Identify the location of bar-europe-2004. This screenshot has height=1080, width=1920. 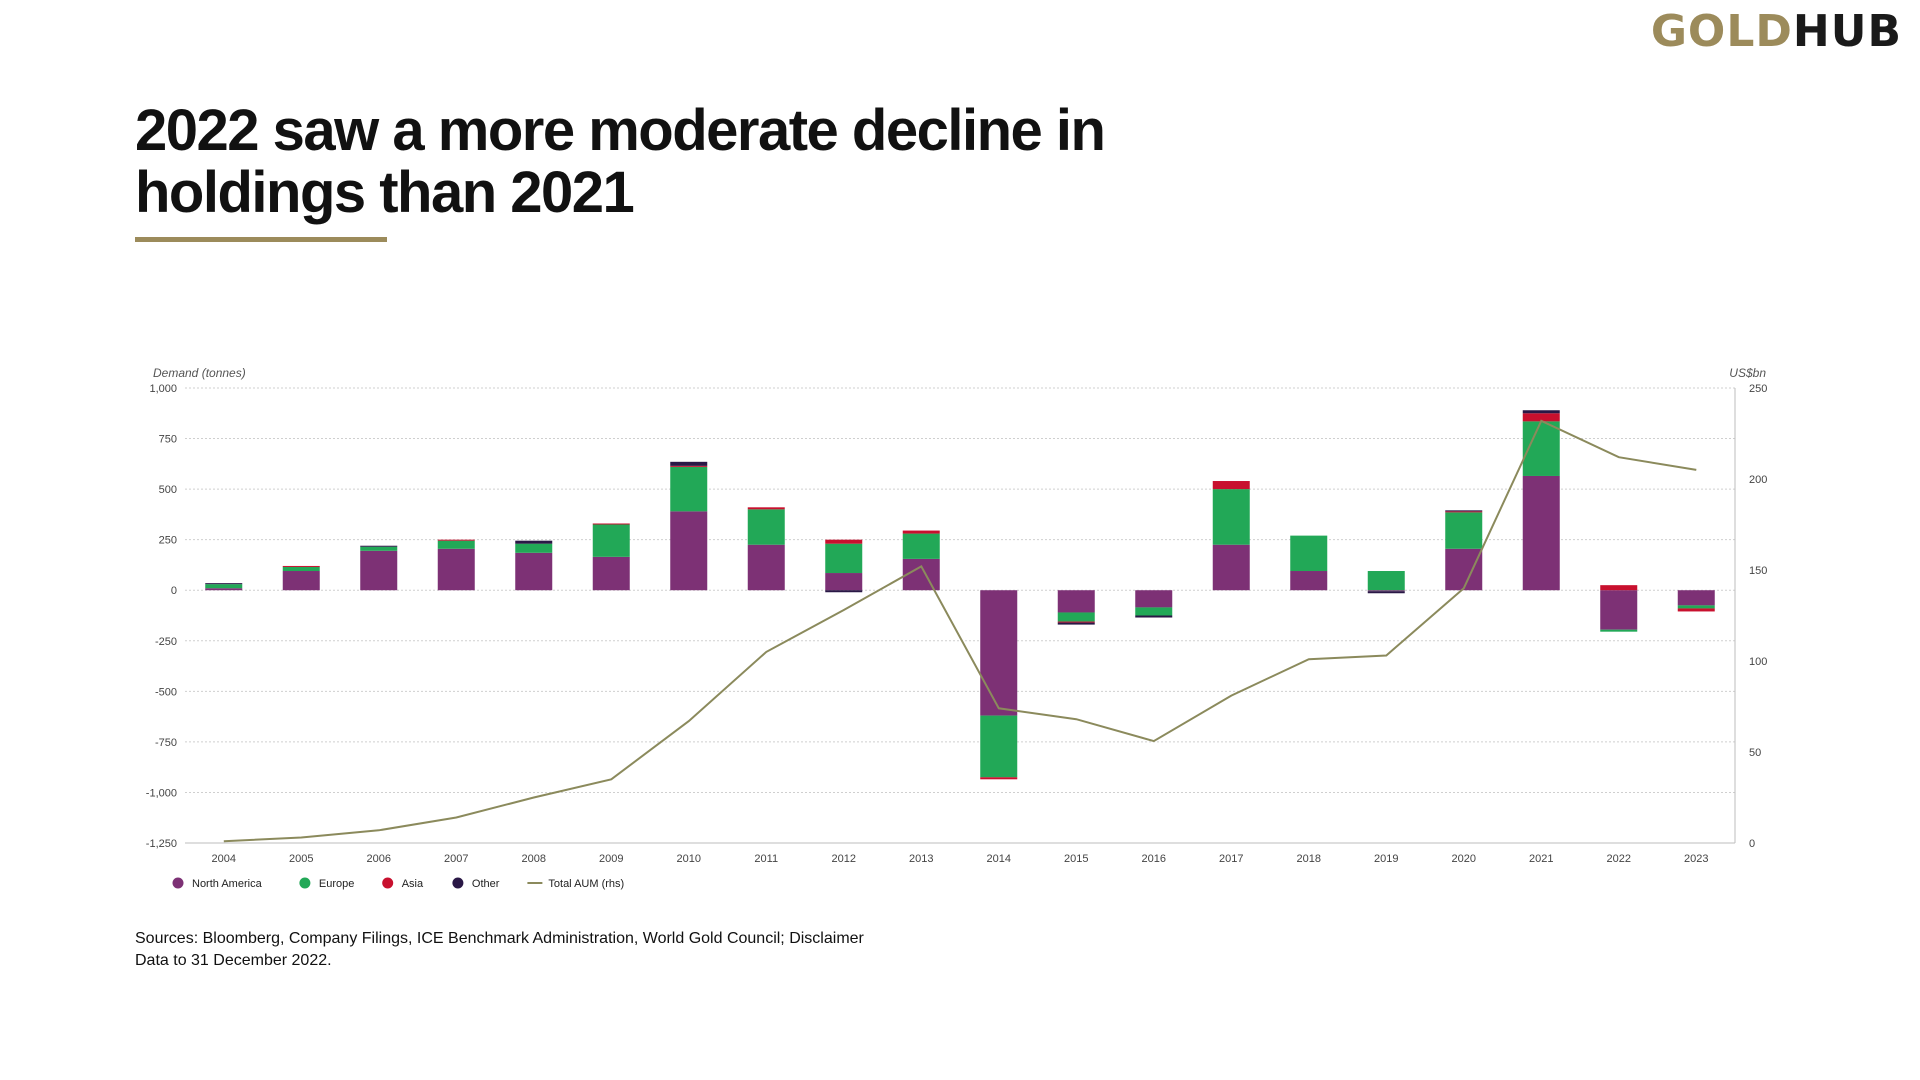
(224, 586).